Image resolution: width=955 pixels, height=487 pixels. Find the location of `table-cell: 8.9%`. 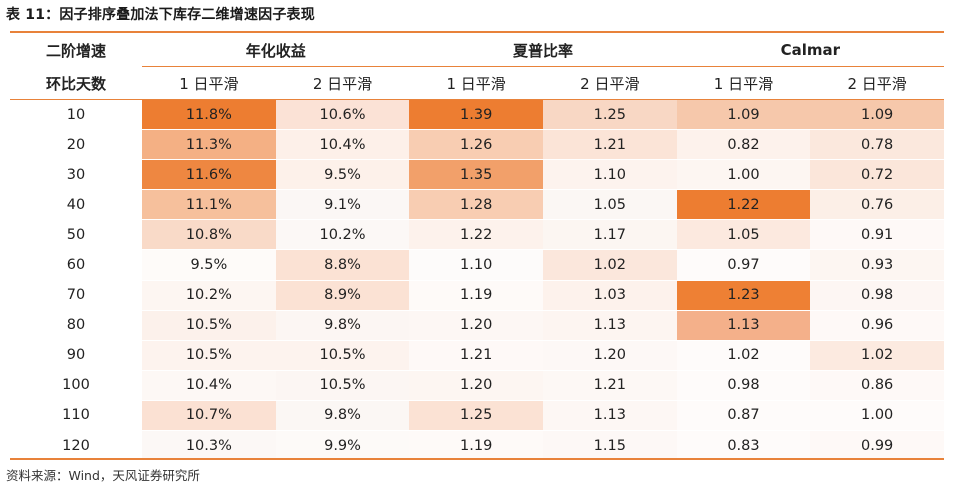

table-cell: 8.9% is located at coordinates (342, 295).